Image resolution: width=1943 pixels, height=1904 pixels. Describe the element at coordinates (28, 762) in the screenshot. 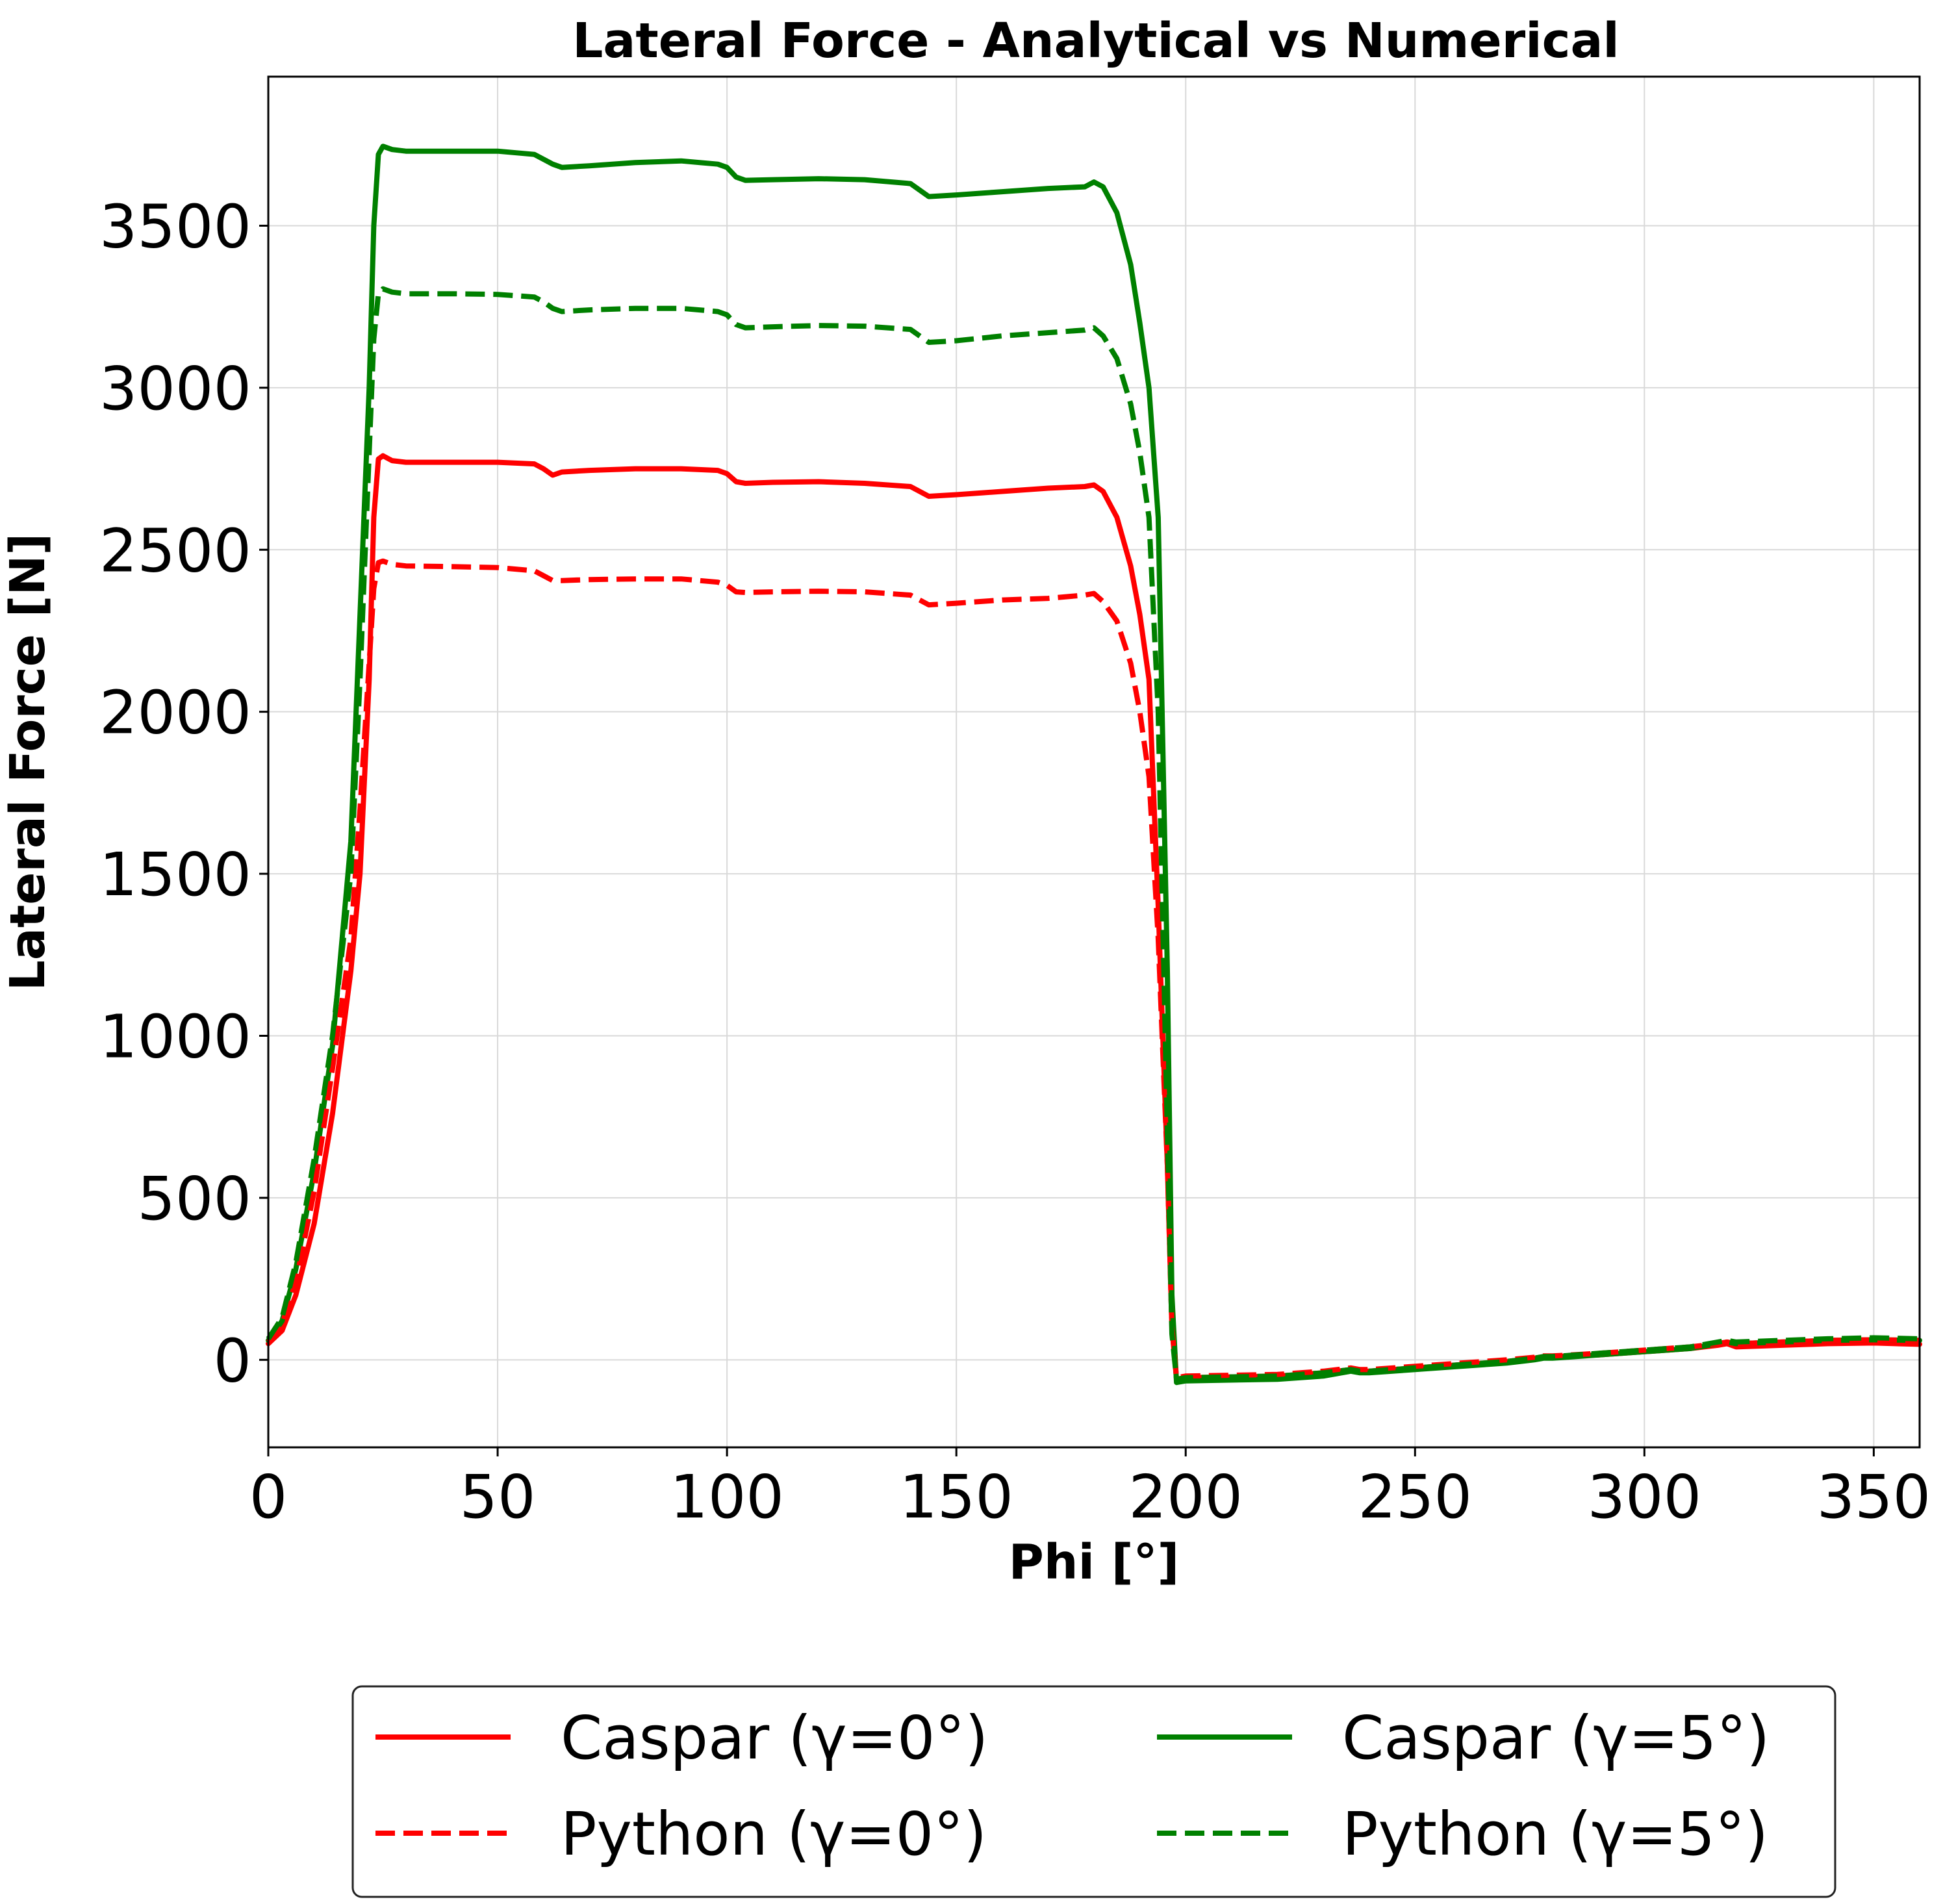

I see `y-axis-label: Lateral Force [N]` at that location.